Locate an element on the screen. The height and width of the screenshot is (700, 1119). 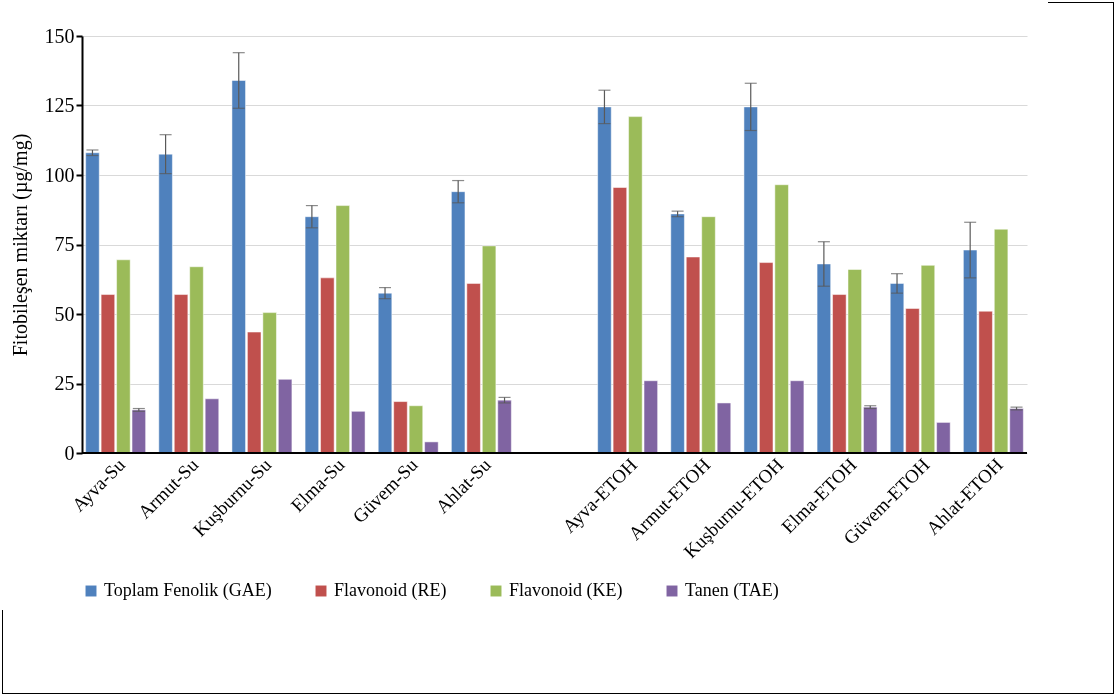
legend-label: Flavonoid (KE) is located at coordinates (566, 590).